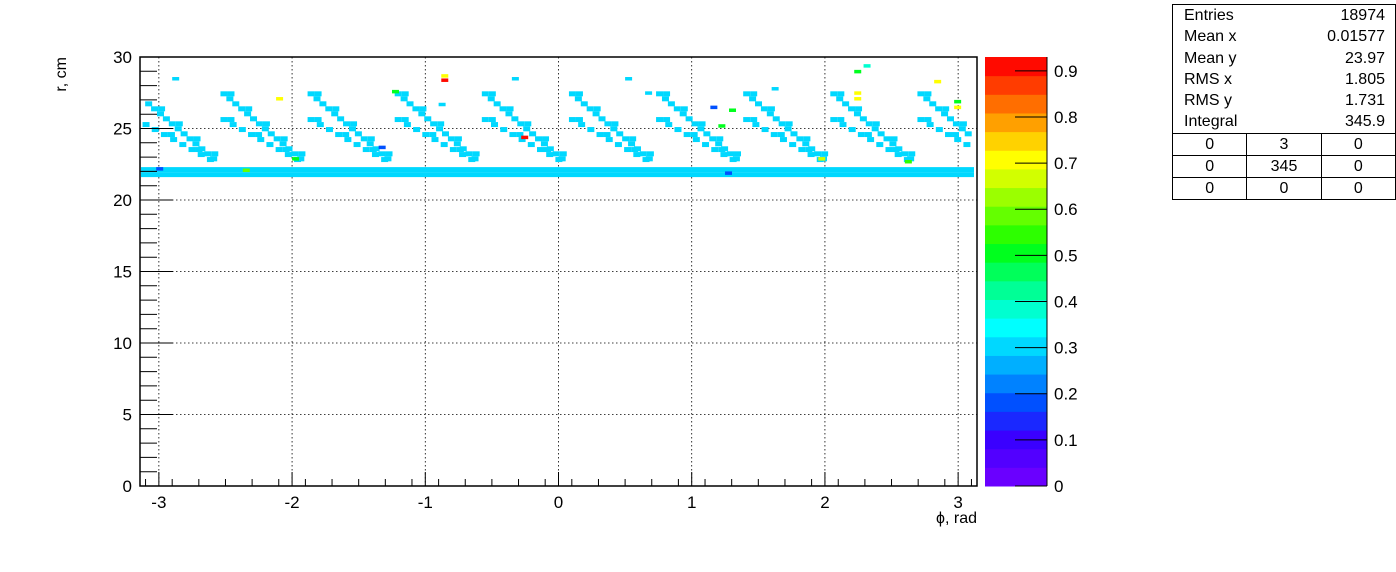 Image resolution: width=1396 pixels, height=572 pixels. What do you see at coordinates (557, 121) in the screenshot?
I see `histogram-cells` at bounding box center [557, 121].